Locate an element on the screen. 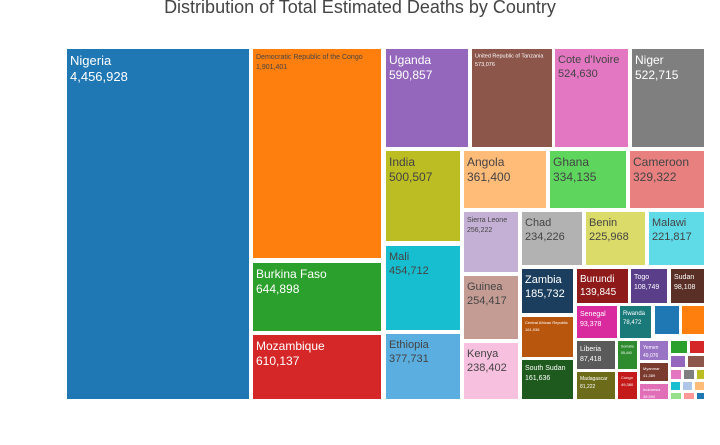 The height and width of the screenshot is (445, 720). tile-yemen: Yemen 49,076 is located at coordinates (654, 350).